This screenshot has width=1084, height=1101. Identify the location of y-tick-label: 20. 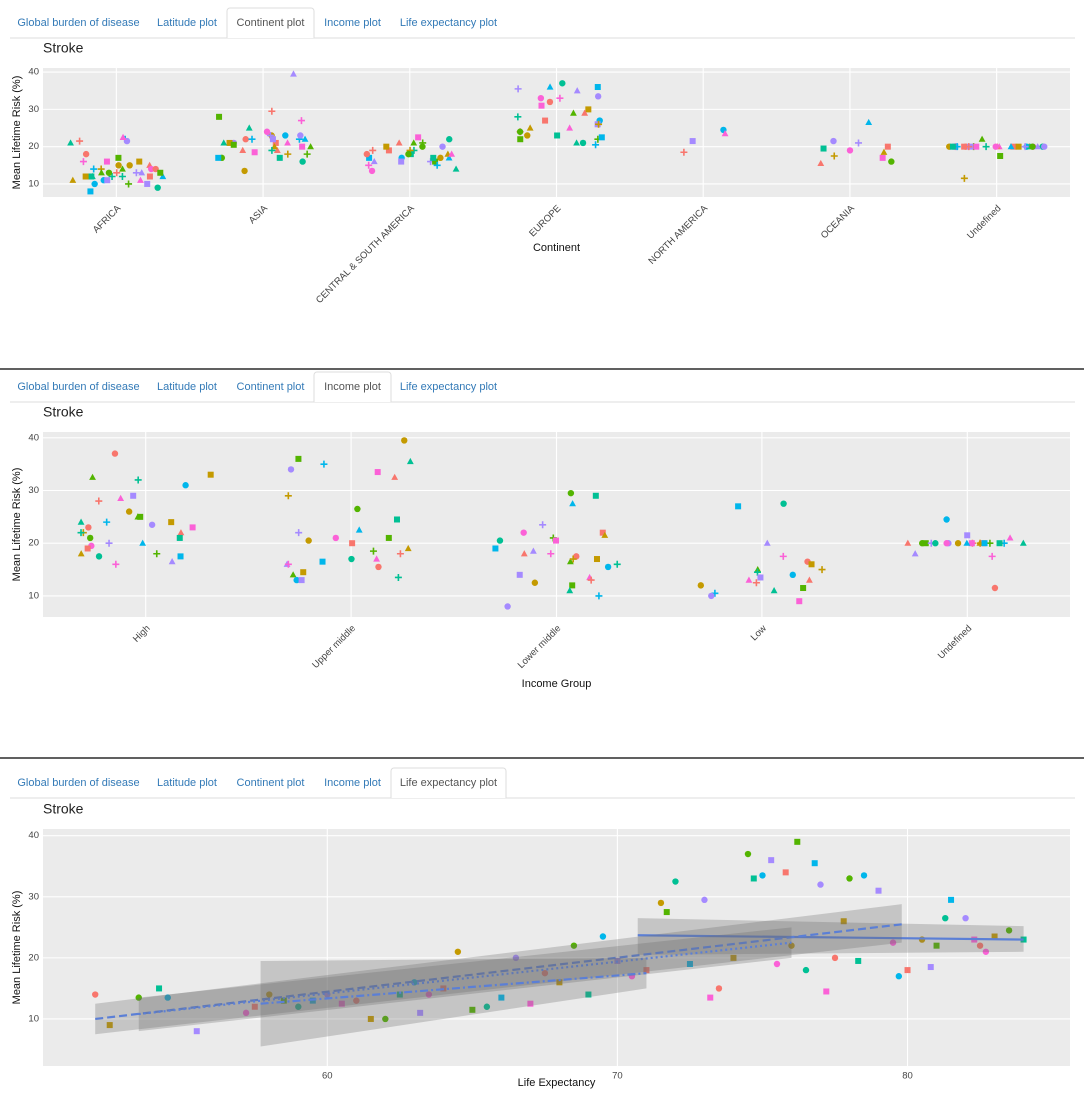
(33, 543).